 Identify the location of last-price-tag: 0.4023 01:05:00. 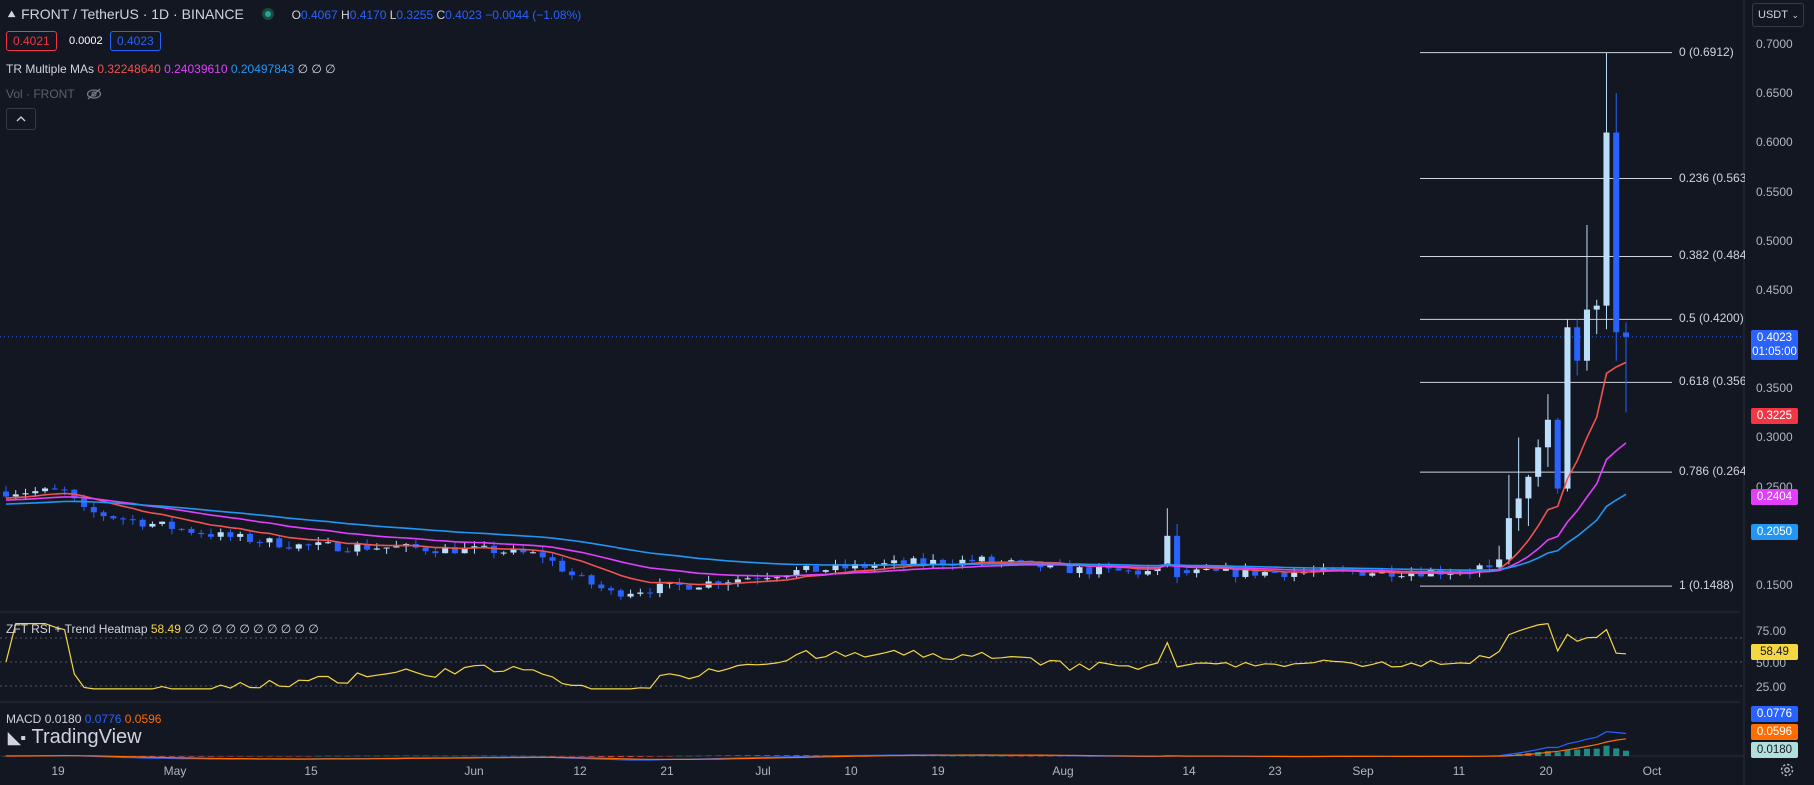
(1774, 345).